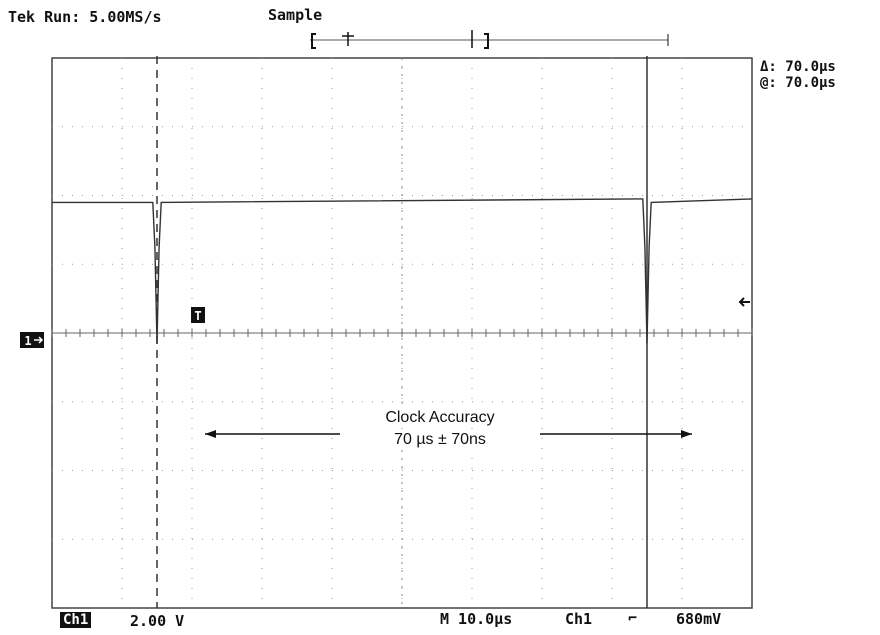 Image resolution: width=880 pixels, height=635 pixels. What do you see at coordinates (157, 621) in the screenshot?
I see `volts-per-div-readout: 2.00 V` at bounding box center [157, 621].